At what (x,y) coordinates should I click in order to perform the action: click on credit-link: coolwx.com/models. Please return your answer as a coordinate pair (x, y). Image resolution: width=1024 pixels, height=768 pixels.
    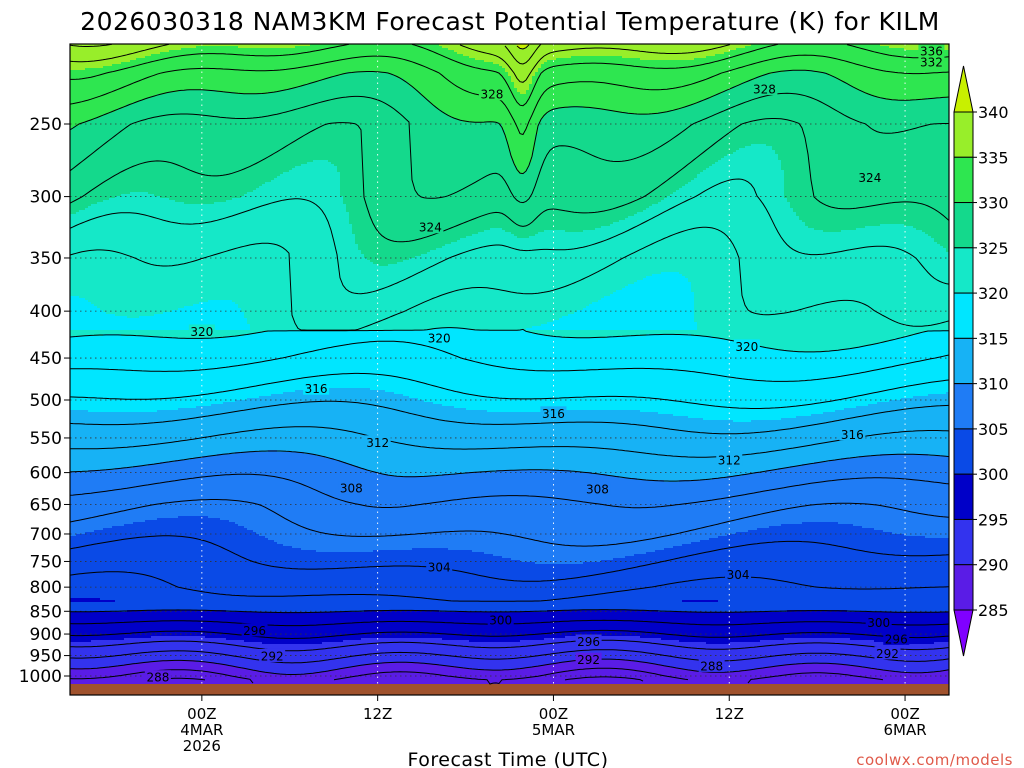
    Looking at the image, I should click on (934, 759).